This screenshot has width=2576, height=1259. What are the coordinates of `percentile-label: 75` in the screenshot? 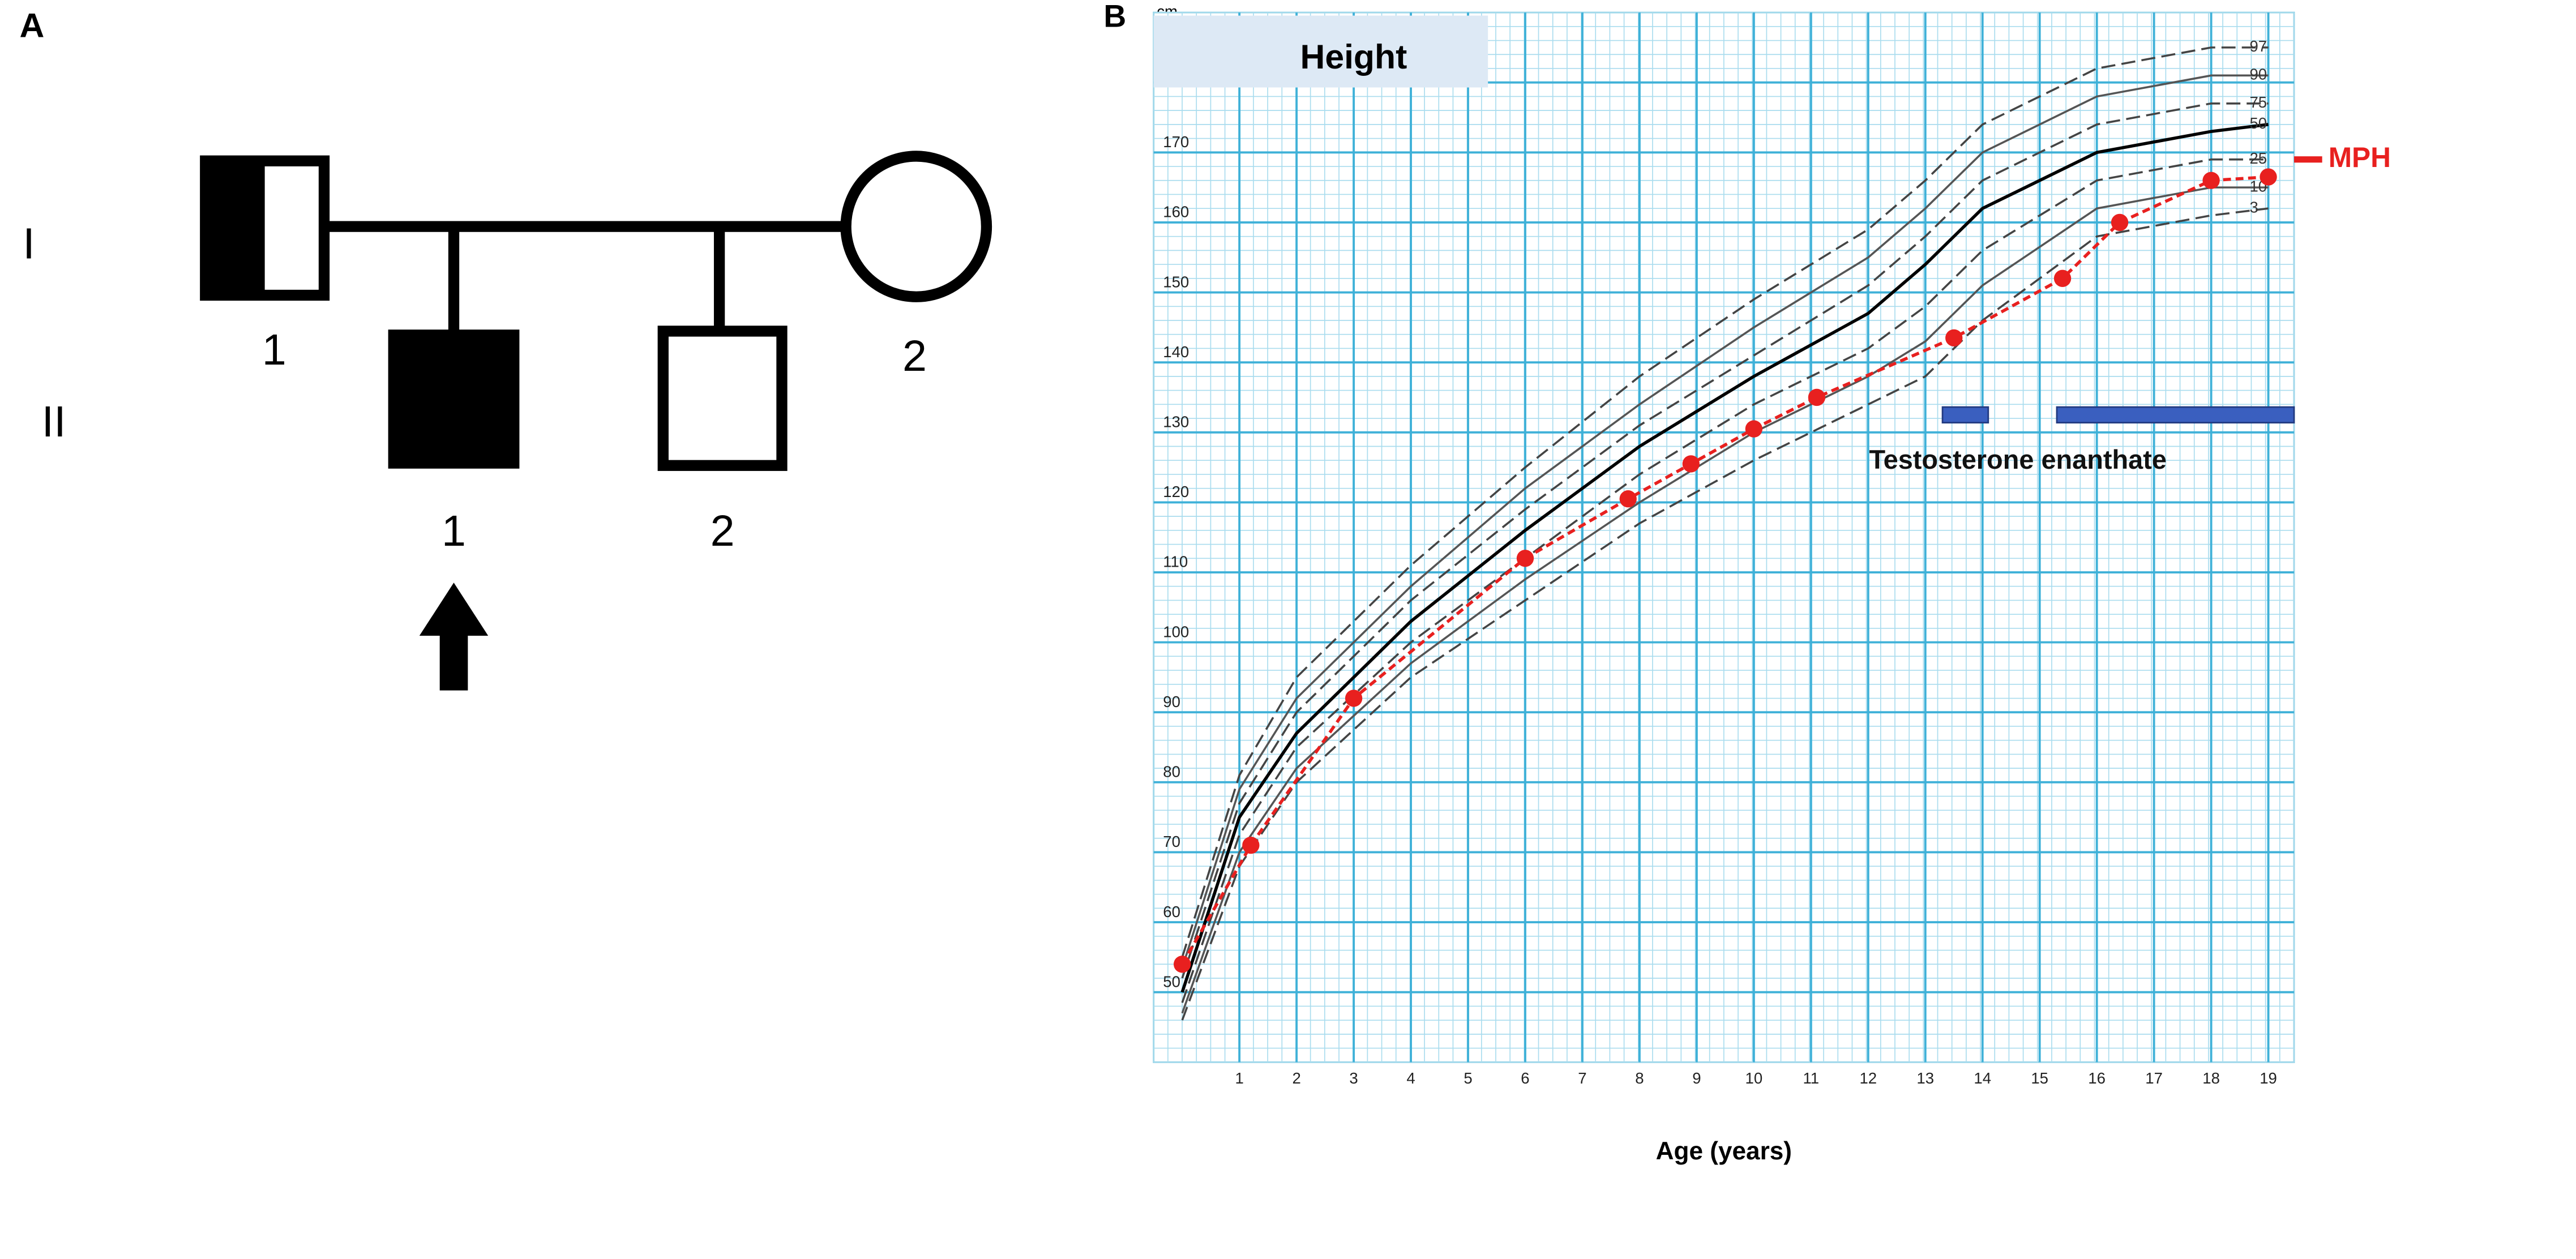 It's located at (2258, 102).